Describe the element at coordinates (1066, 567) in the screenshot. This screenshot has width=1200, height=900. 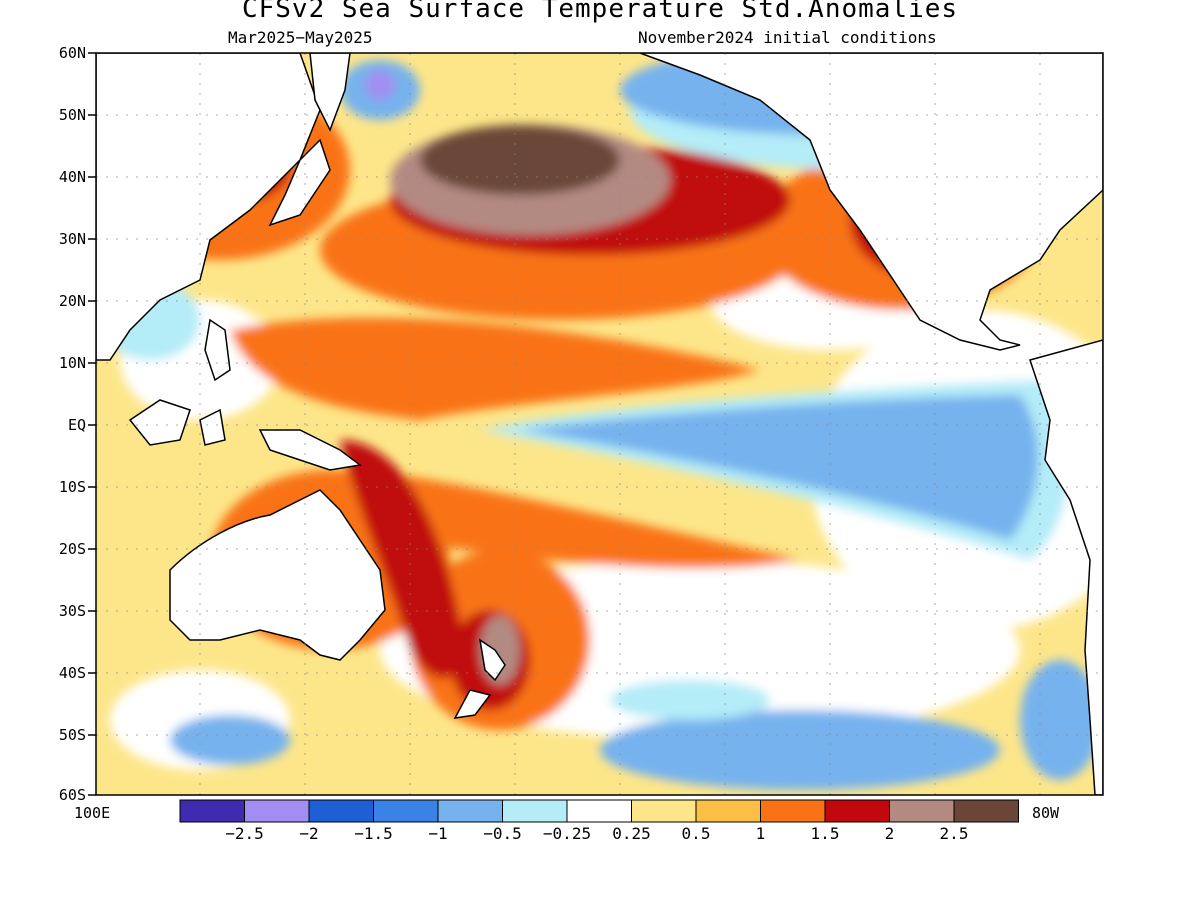
I see `south-america` at that location.